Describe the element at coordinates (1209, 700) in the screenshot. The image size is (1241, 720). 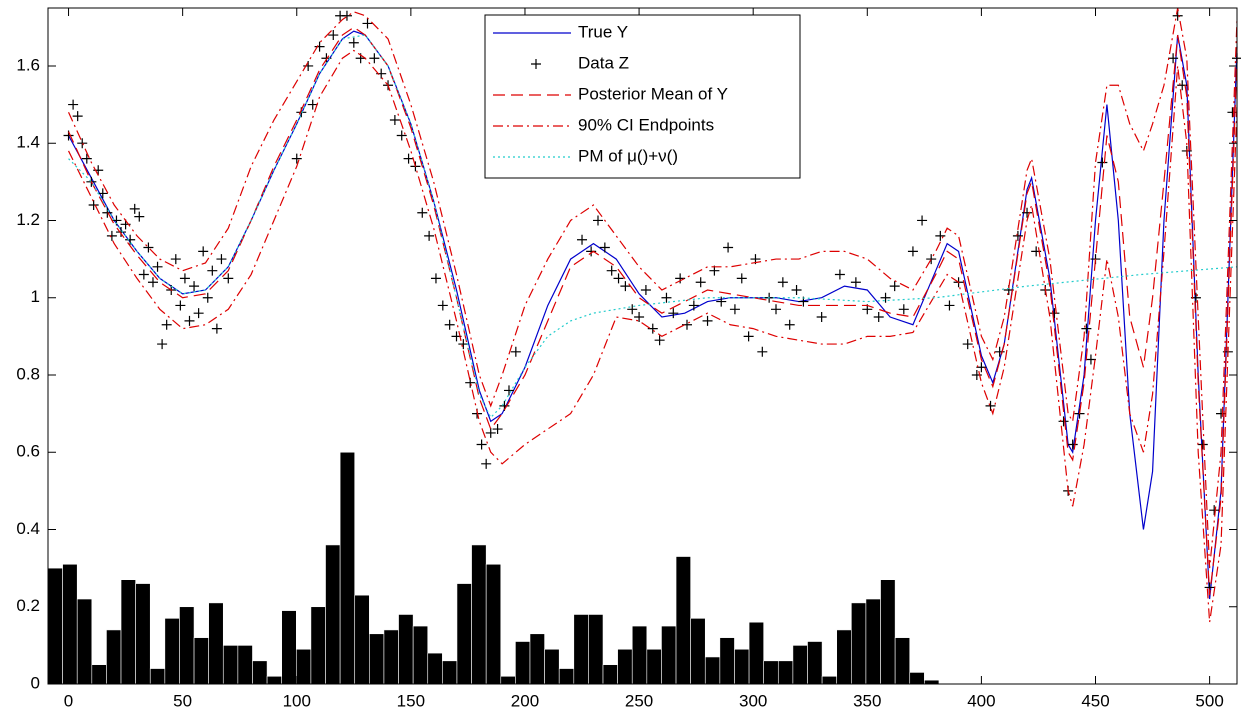
I see `x-tick-label: 500` at that location.